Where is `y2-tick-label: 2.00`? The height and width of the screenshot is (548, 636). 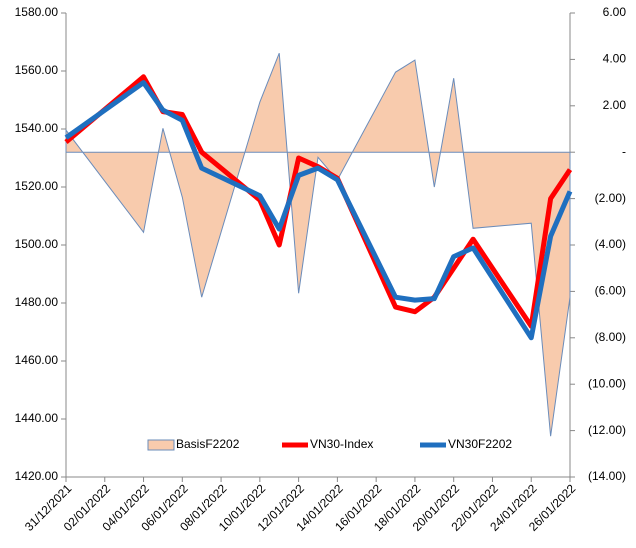
y2-tick-label: 2.00 is located at coordinates (615, 105).